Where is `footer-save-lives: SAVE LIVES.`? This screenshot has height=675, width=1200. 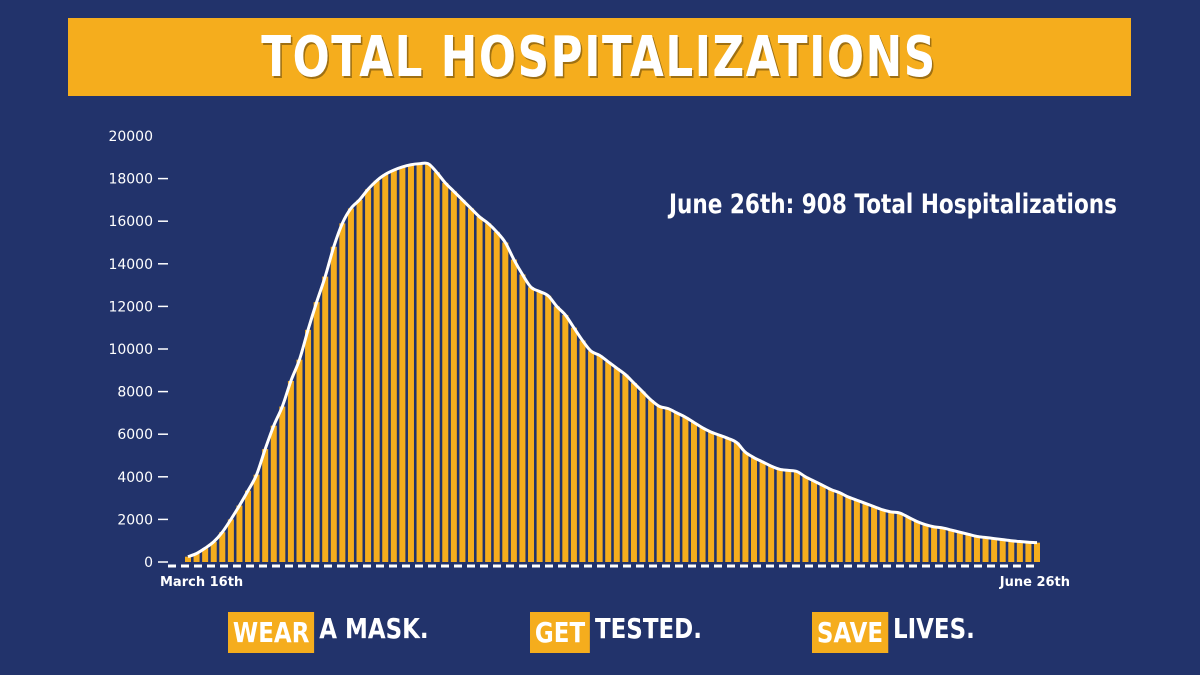 footer-save-lives: SAVE LIVES. is located at coordinates (911, 632).